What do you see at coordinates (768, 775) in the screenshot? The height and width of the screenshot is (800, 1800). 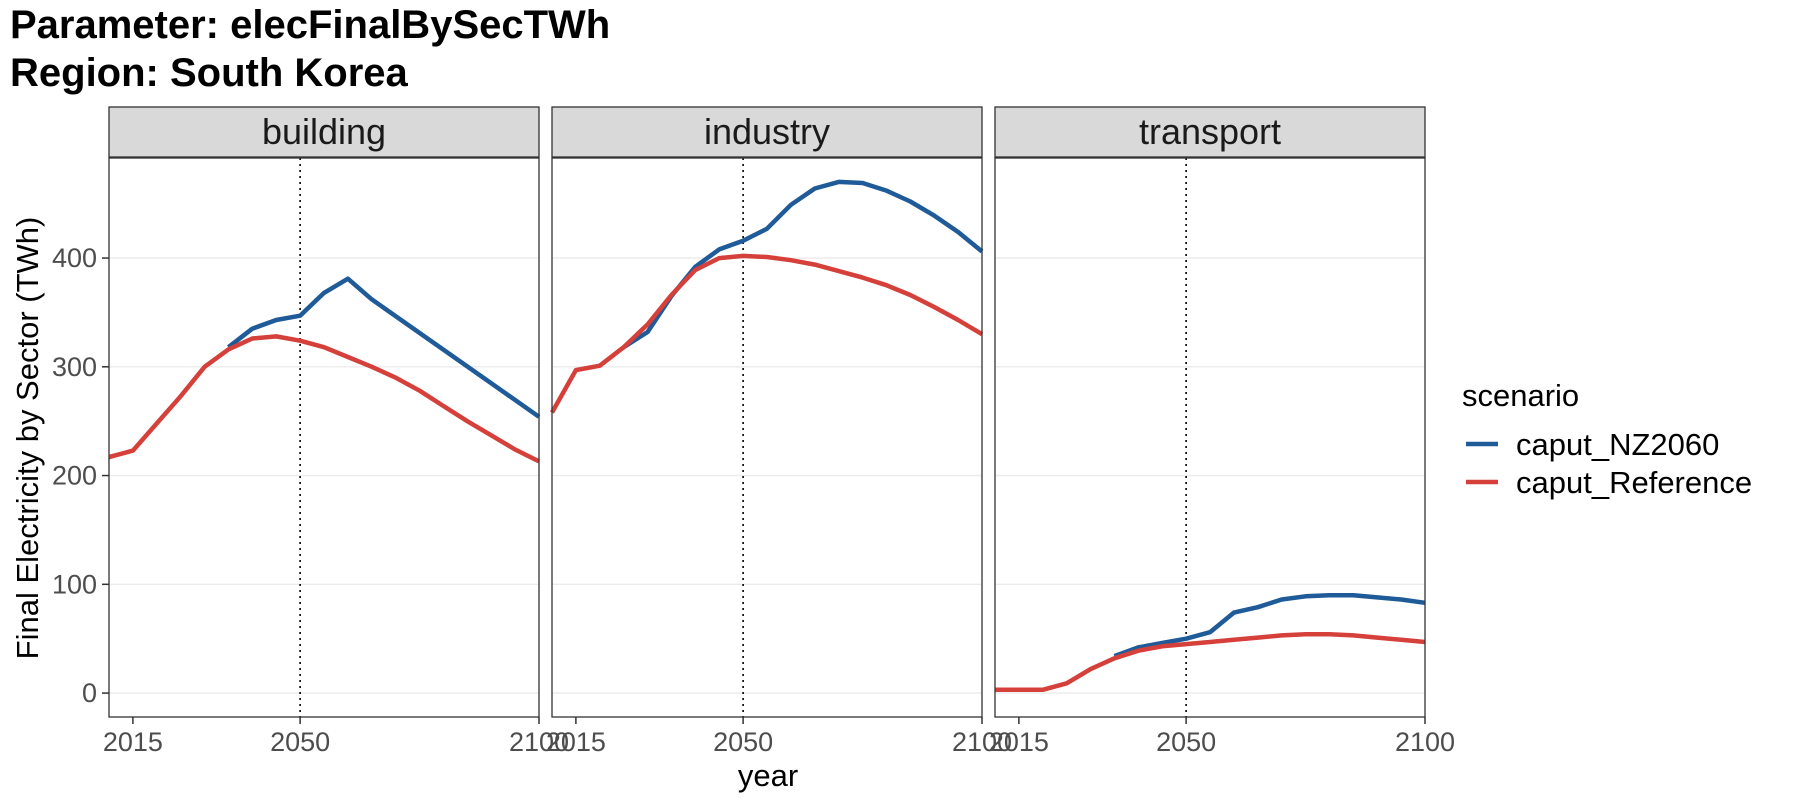 I see `x-axis-title: year` at bounding box center [768, 775].